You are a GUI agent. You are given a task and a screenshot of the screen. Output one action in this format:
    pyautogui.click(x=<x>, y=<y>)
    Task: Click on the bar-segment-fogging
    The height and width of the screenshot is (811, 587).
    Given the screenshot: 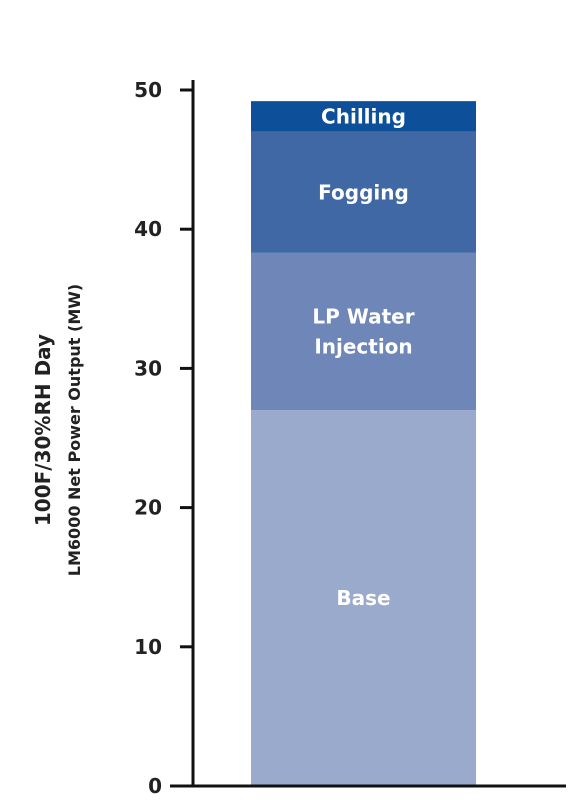 What is the action you would take?
    pyautogui.click(x=363, y=192)
    